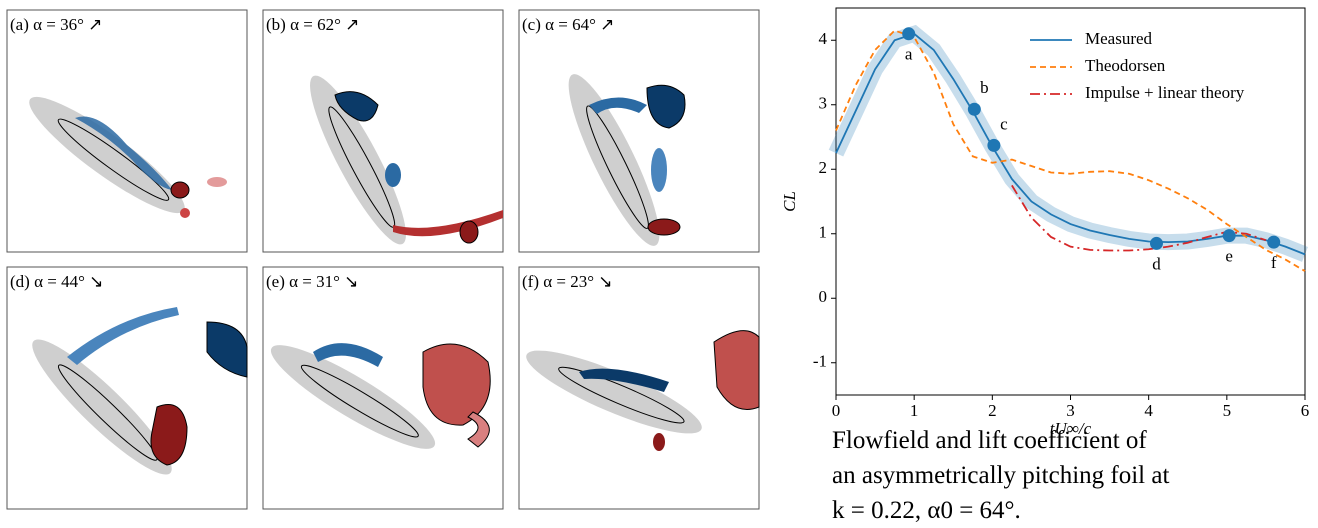 The width and height of the screenshot is (1318, 528). Describe the element at coordinates (1156, 263) in the screenshot. I see `marker-label: d` at that location.